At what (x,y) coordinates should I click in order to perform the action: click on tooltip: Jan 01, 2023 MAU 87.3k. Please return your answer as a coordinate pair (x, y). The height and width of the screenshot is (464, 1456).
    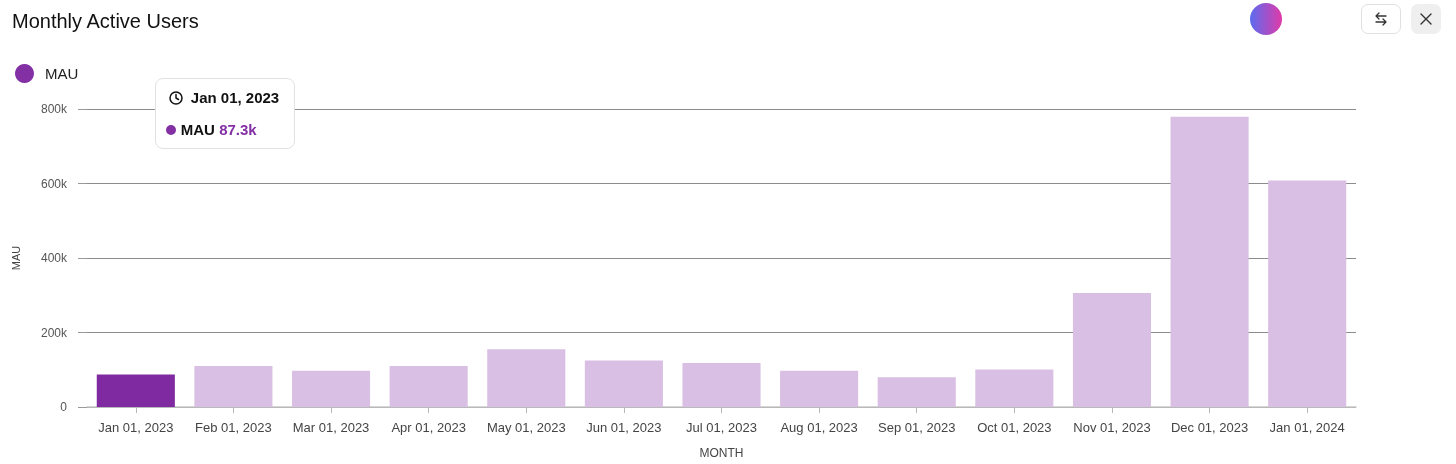
    Looking at the image, I should click on (224, 113).